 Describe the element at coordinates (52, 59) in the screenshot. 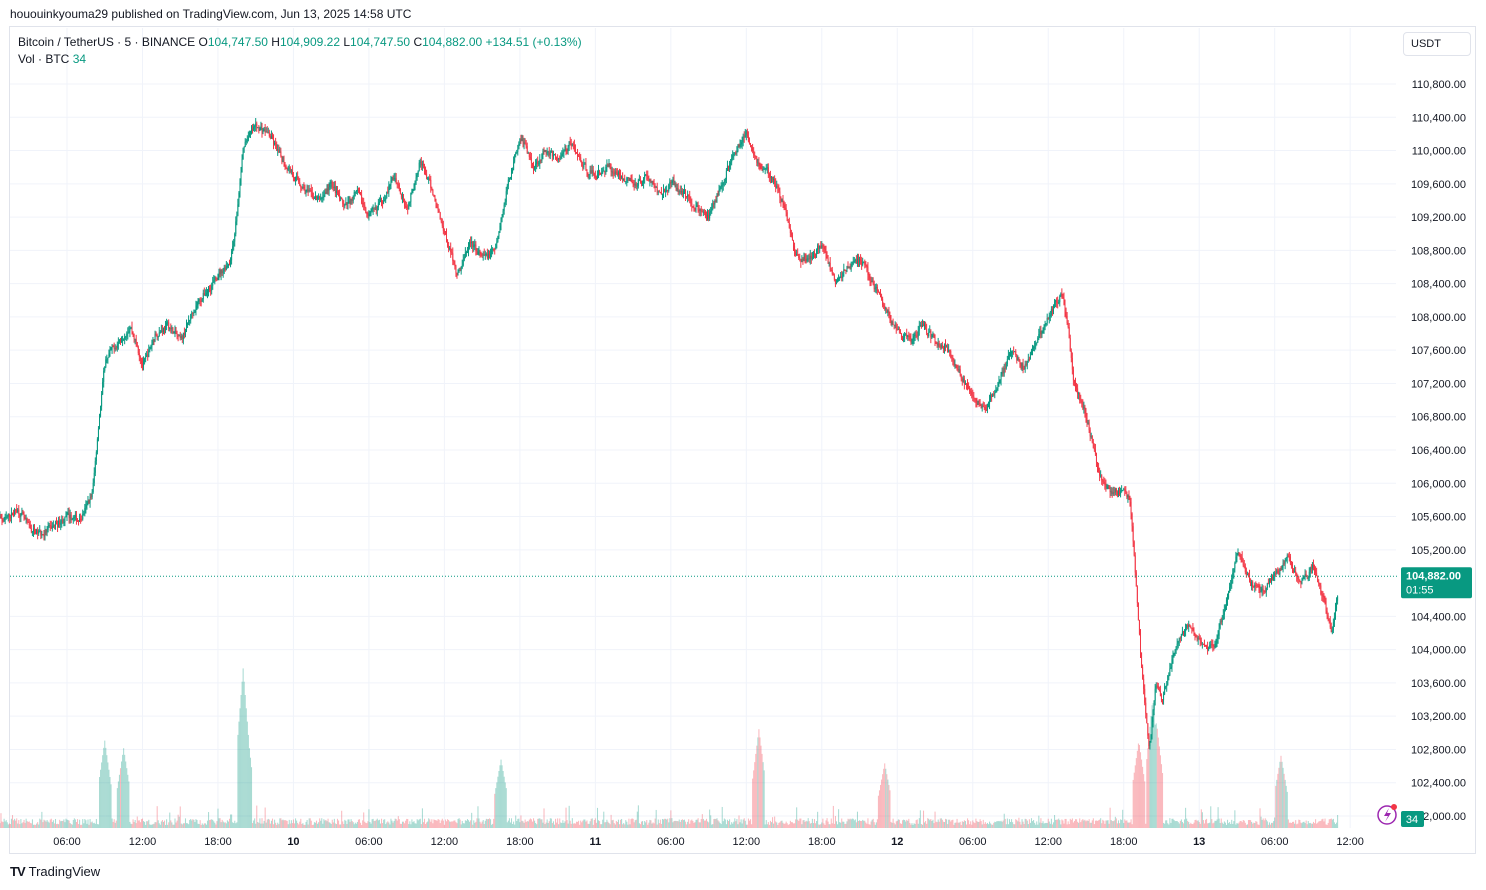

I see `volume-legend: Vol · BTC 34` at that location.